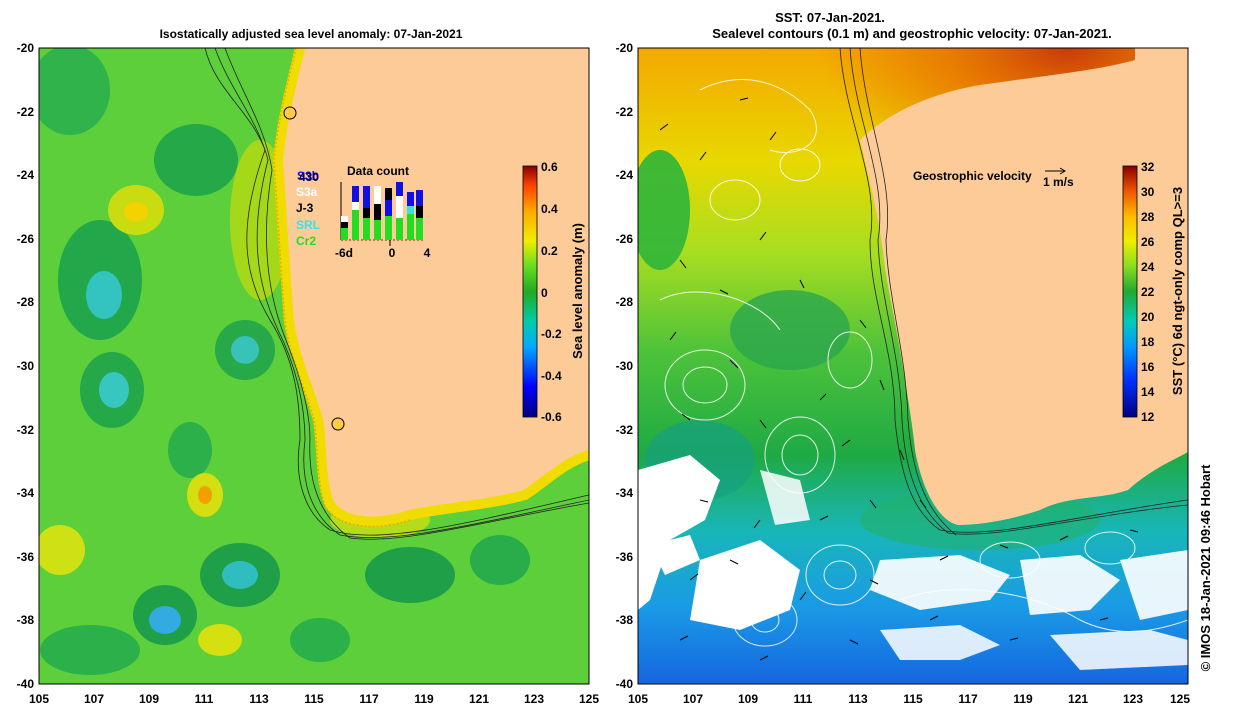 The image size is (1250, 725). I want to click on svg-text: 12, so click(1148, 417).